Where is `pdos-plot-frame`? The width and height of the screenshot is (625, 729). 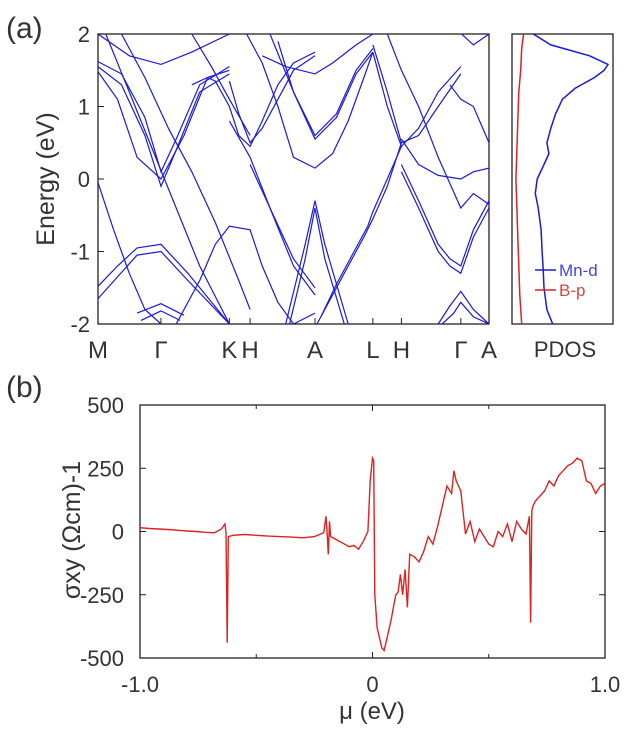
pdos-plot-frame is located at coordinates (562, 179).